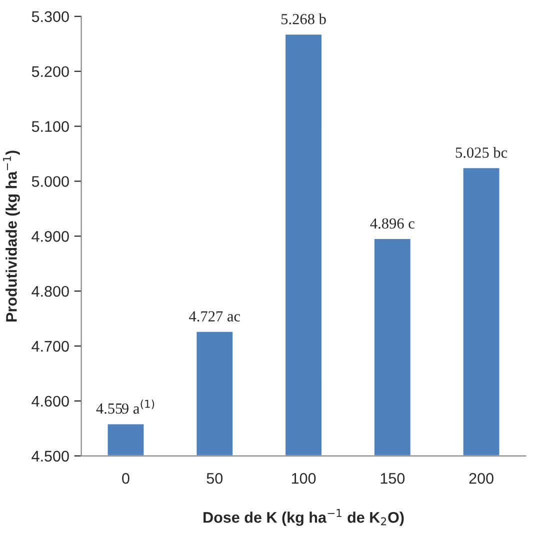 The height and width of the screenshot is (546, 542). I want to click on y-tick-label: 4.600, so click(50, 401).